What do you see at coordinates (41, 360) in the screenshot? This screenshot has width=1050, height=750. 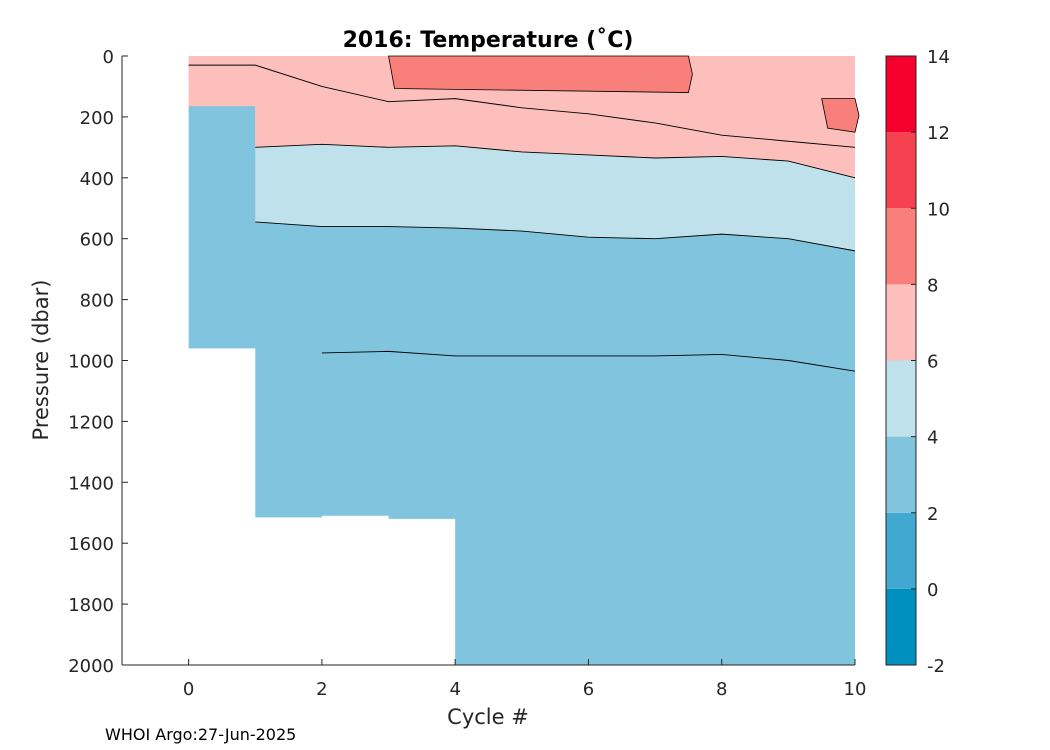 I see `y-axis-label: Pressure (dbar)` at bounding box center [41, 360].